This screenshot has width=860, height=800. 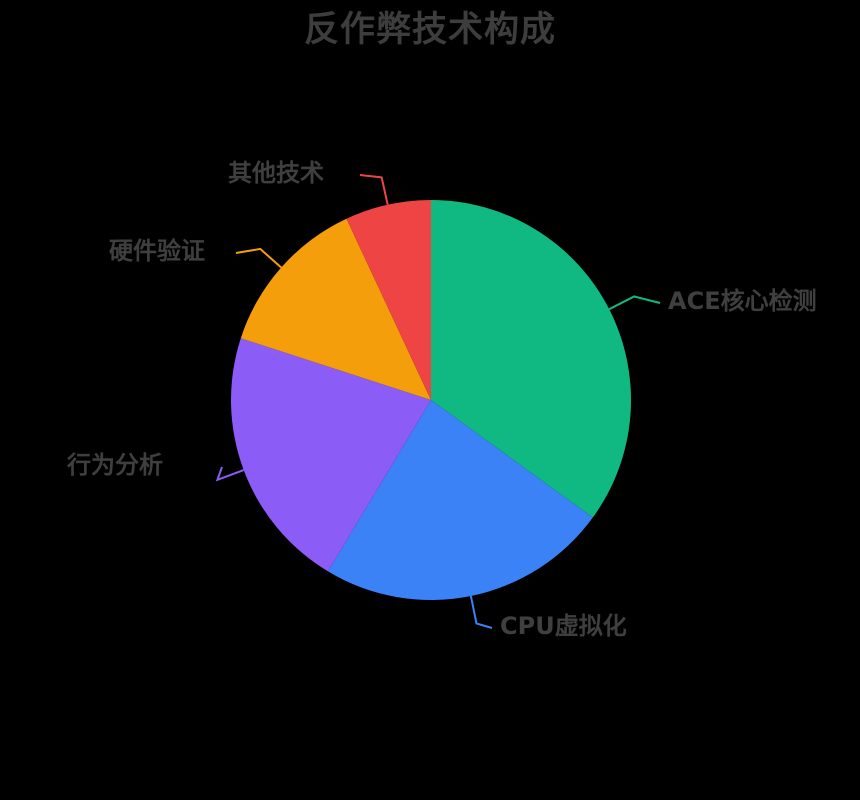 I want to click on pie-label-other: 其他技术, so click(x=276, y=173).